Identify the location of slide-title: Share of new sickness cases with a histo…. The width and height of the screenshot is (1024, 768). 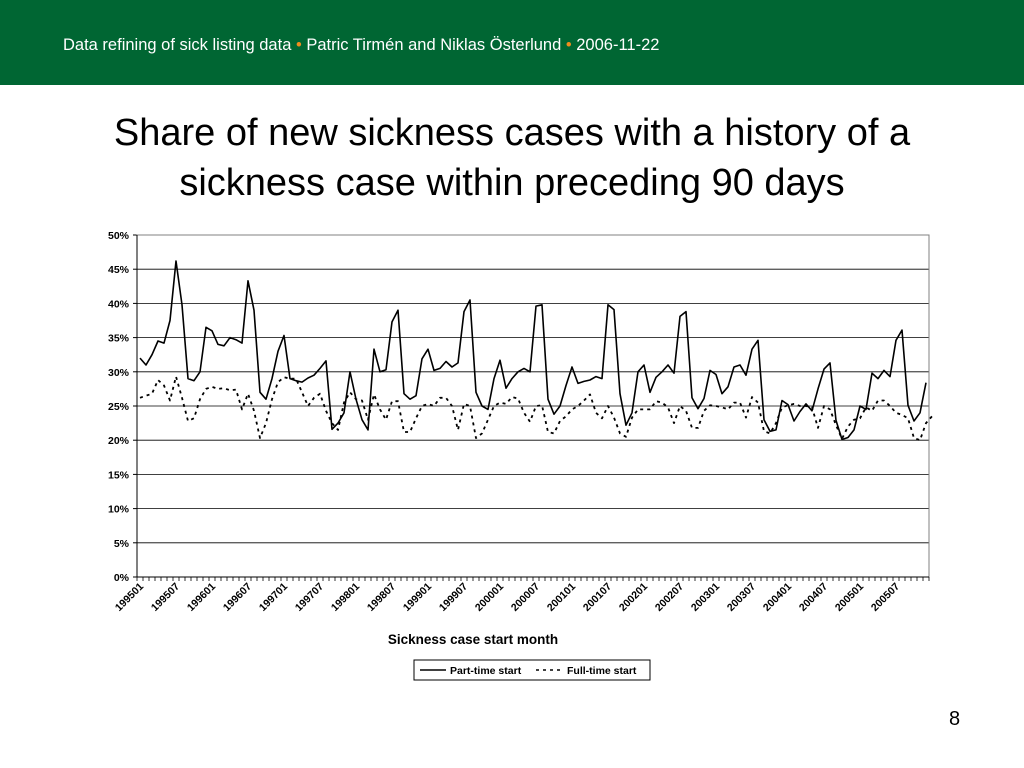
(512, 158).